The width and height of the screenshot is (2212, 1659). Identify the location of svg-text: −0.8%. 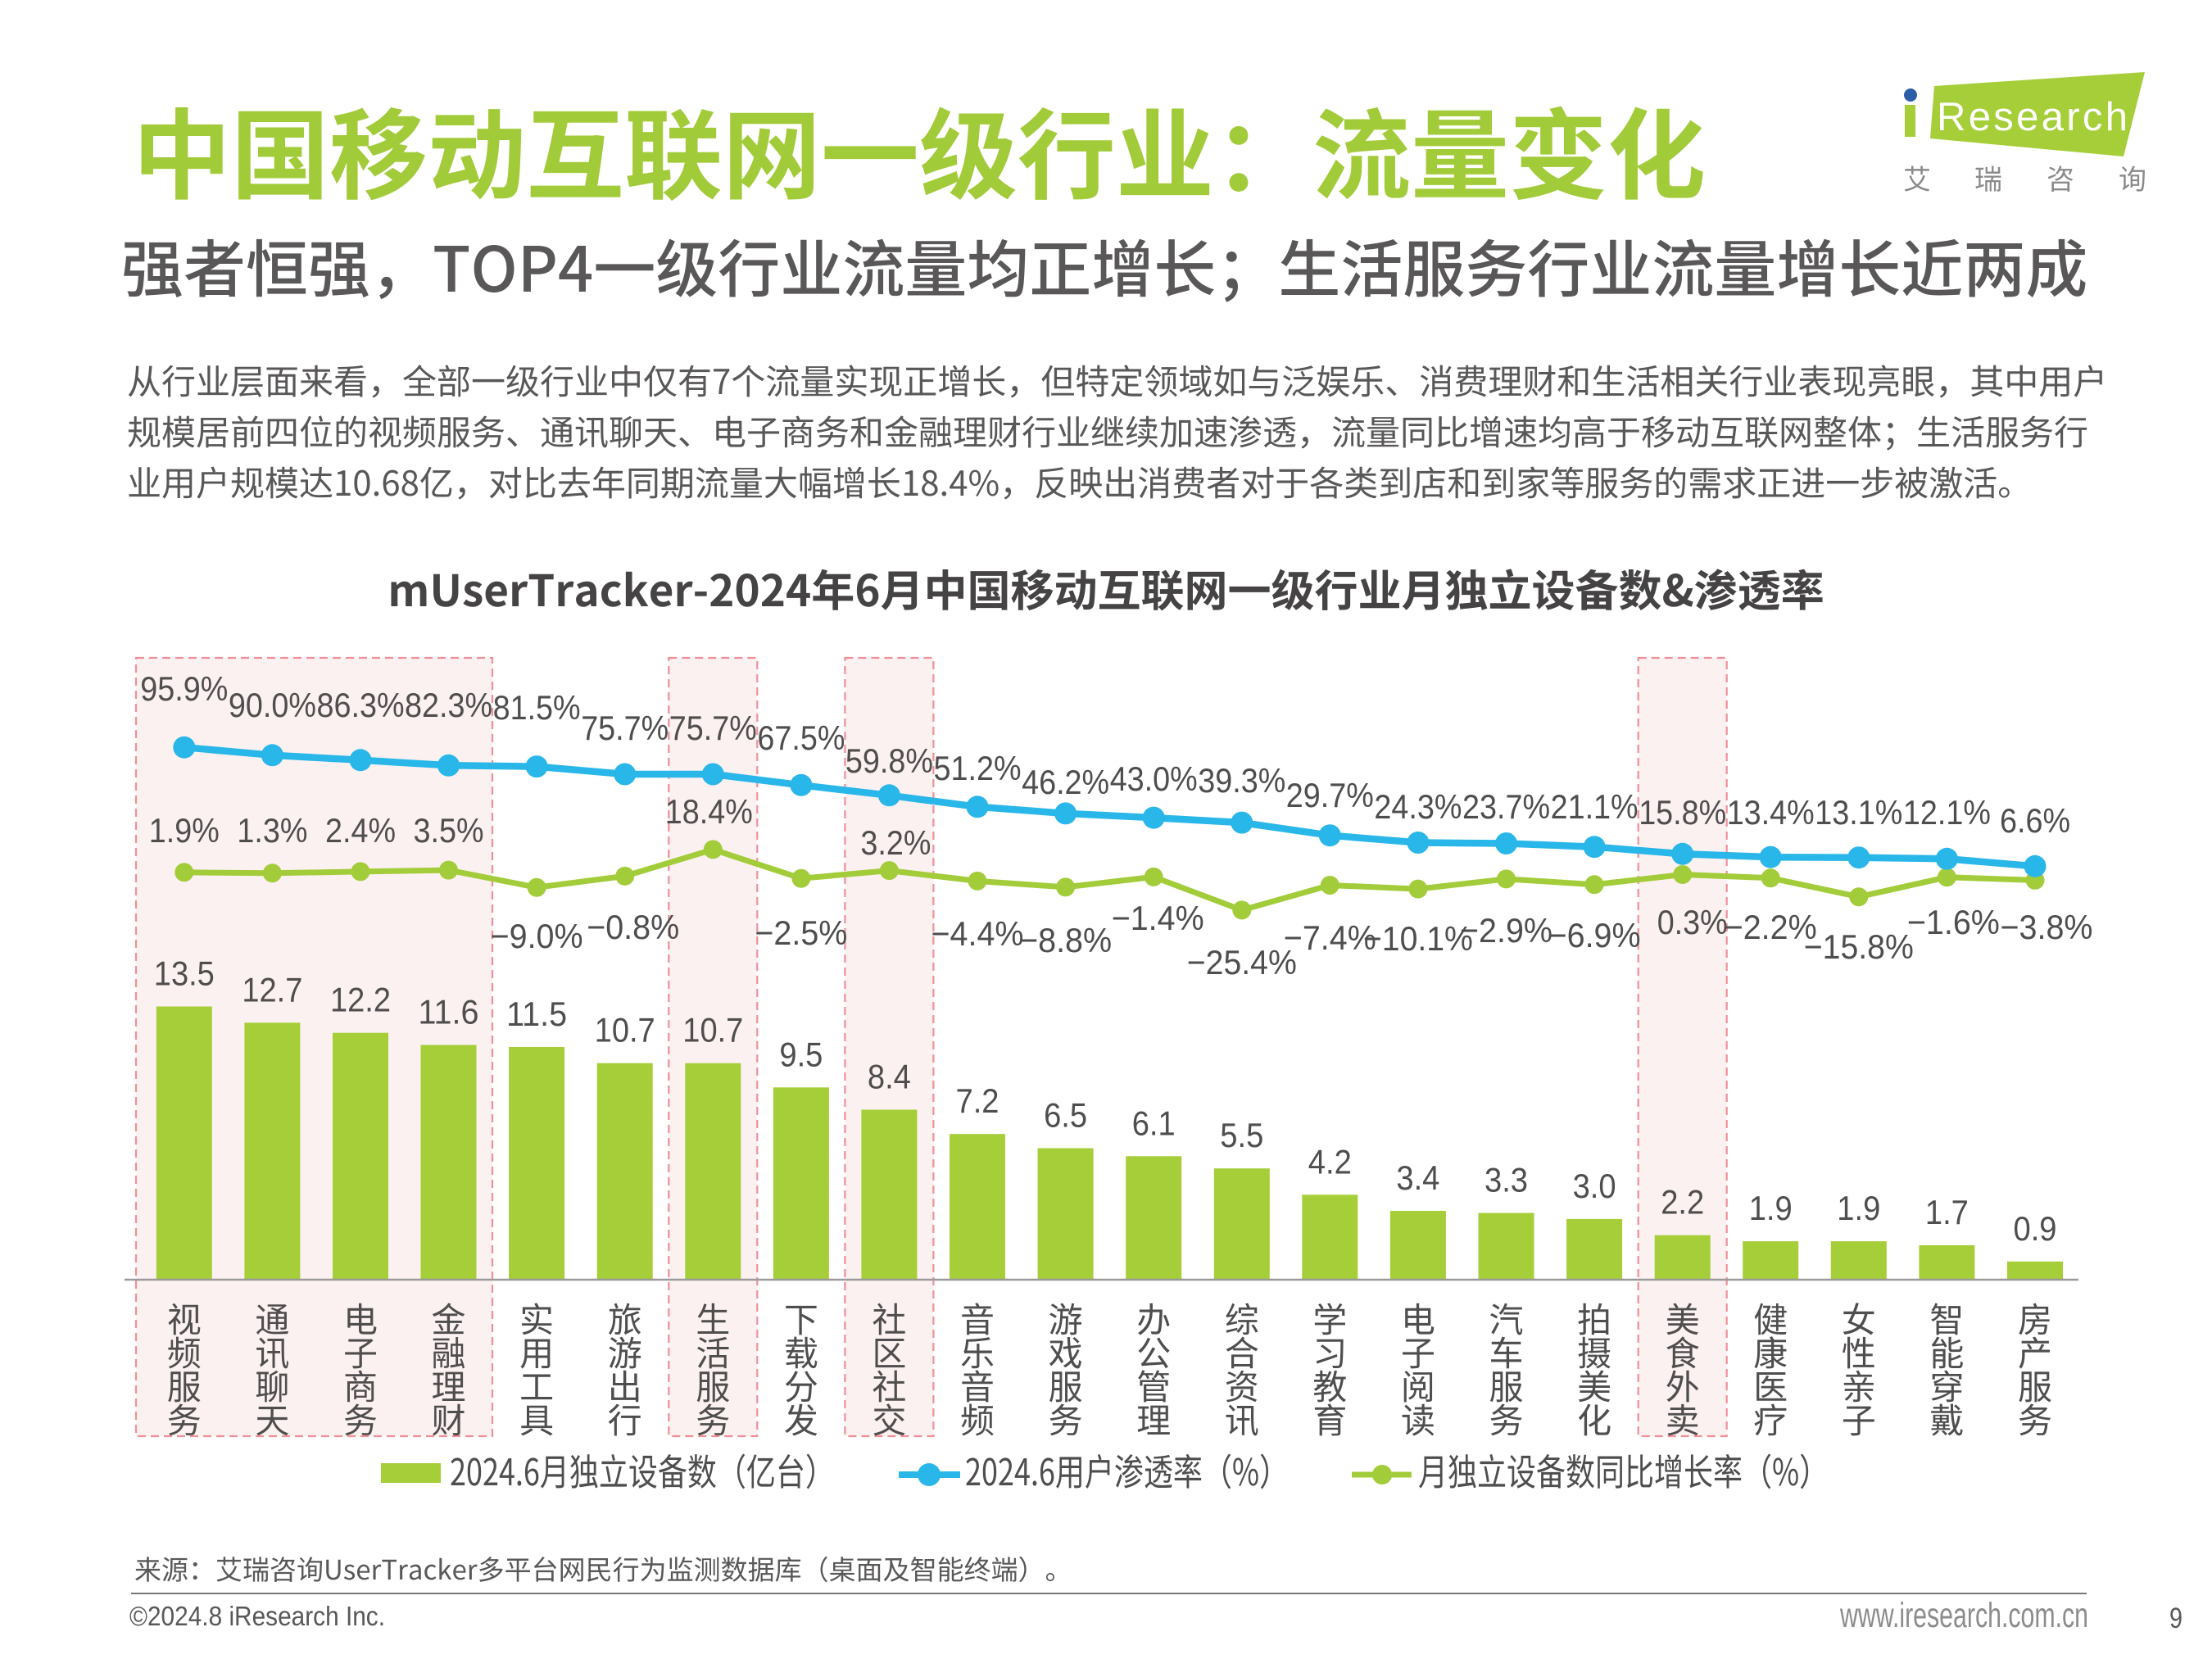
(633, 927).